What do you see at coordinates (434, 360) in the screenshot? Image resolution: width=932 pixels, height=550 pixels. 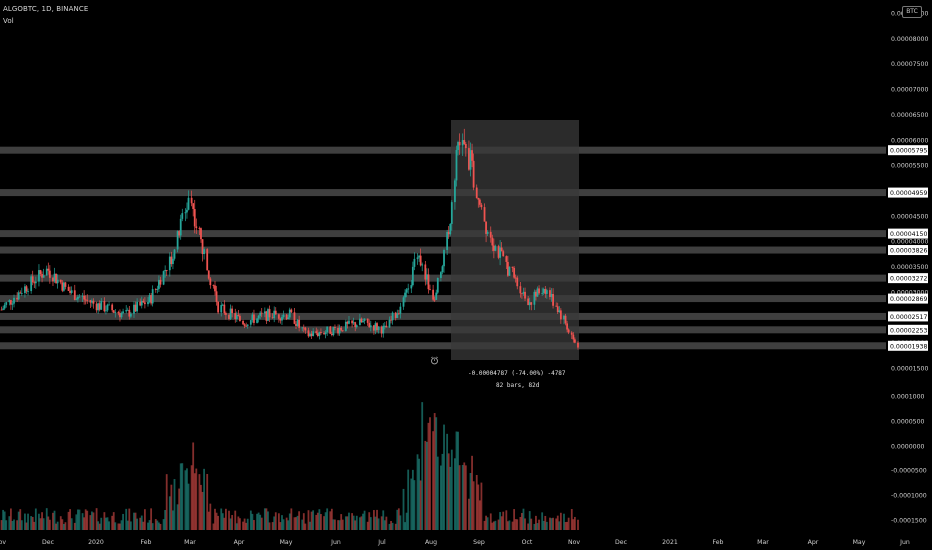 I see `alarm-clock-icon` at bounding box center [434, 360].